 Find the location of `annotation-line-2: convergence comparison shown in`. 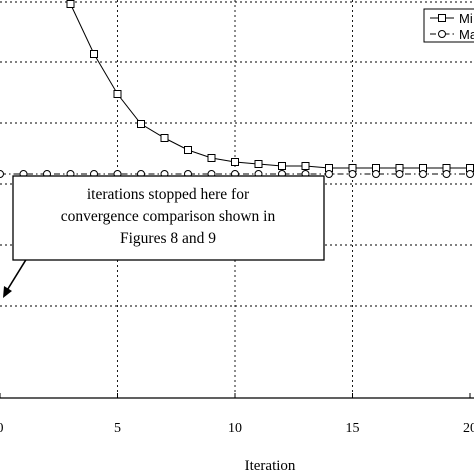

annotation-line-2: convergence comparison shown in is located at coordinates (168, 216).